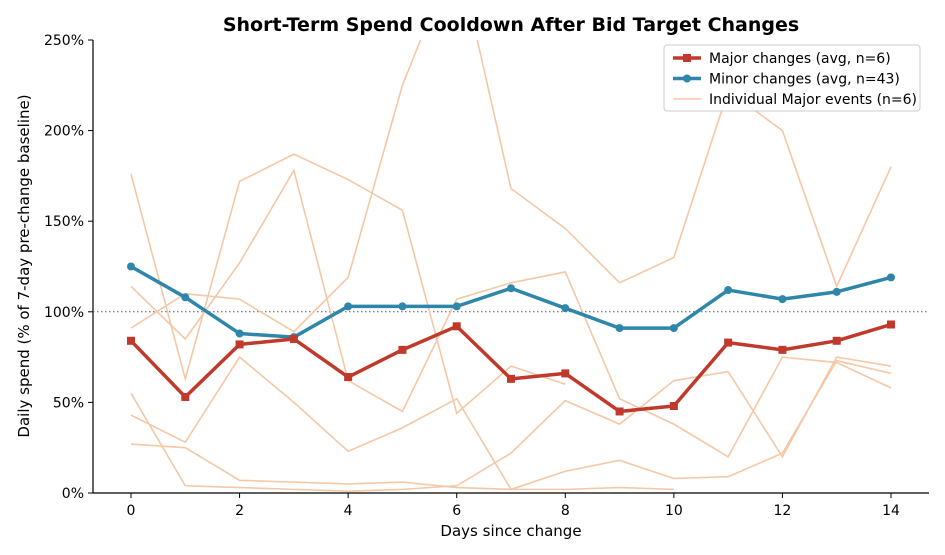  I want to click on legend-label-individual: Individual Major events (n=6), so click(813, 100).